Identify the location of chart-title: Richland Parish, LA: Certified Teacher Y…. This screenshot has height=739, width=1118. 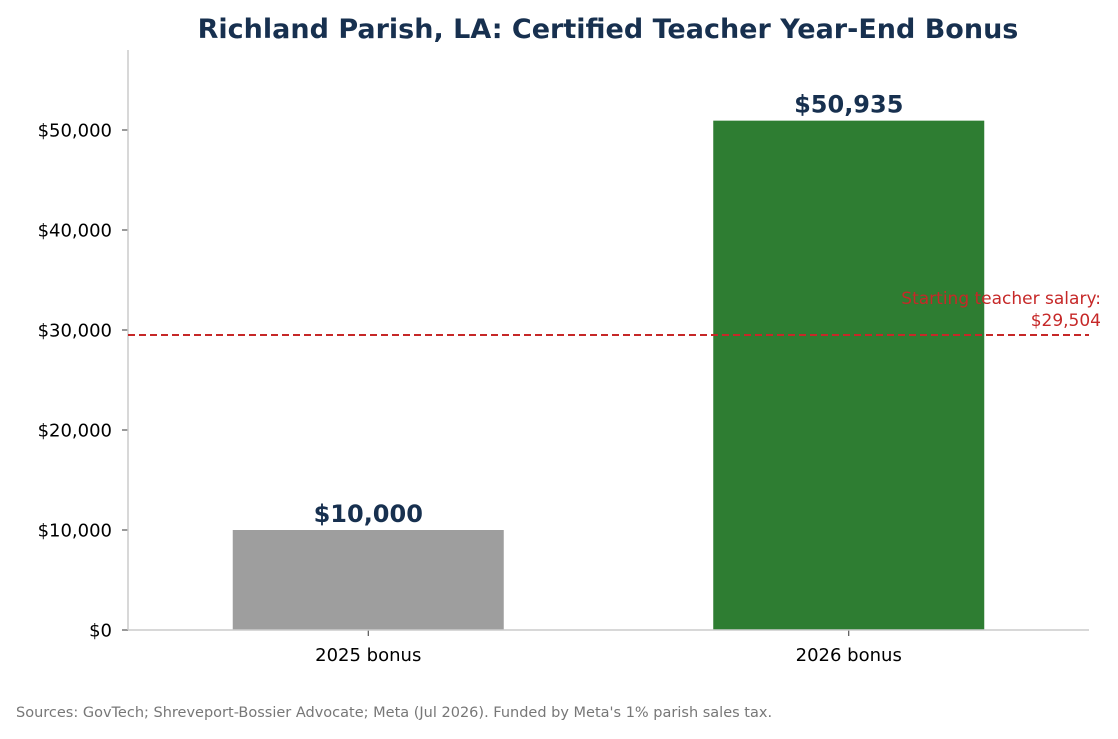
(608, 29).